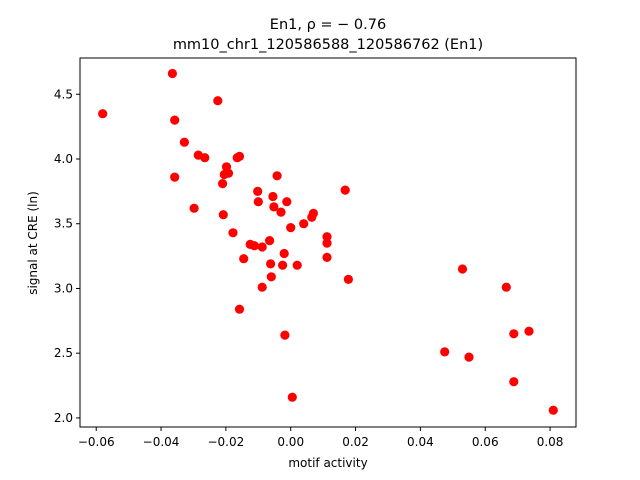 The height and width of the screenshot is (480, 640). I want to click on y-tick-label: 3.5, so click(63, 224).